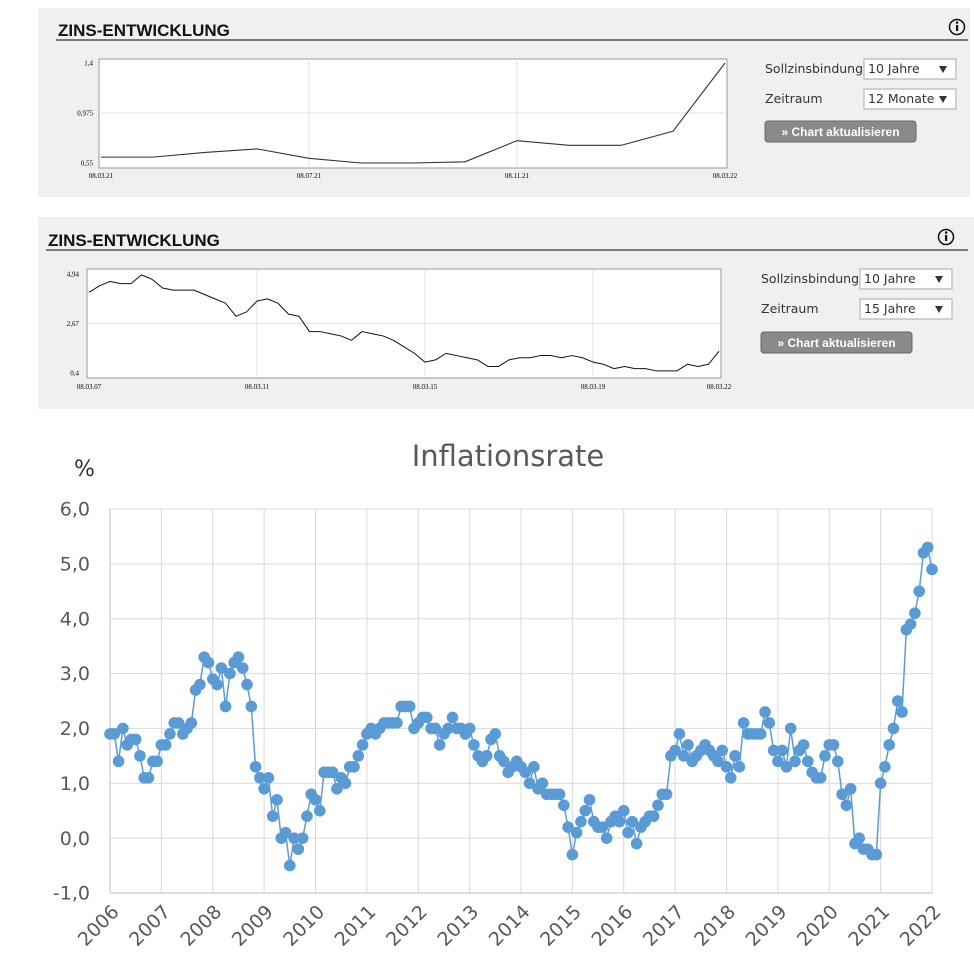 Image resolution: width=974 pixels, height=965 pixels. Describe the element at coordinates (561, 926) in the screenshot. I see `x-tick-label: 2015` at that location.